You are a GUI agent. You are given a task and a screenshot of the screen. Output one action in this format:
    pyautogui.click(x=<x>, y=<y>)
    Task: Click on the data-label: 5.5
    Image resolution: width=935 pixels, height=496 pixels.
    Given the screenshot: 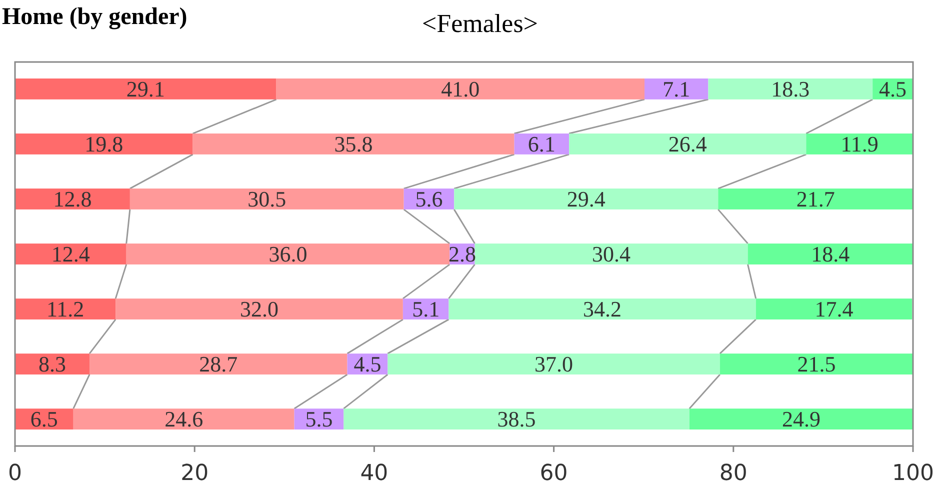 What is the action you would take?
    pyautogui.click(x=319, y=419)
    